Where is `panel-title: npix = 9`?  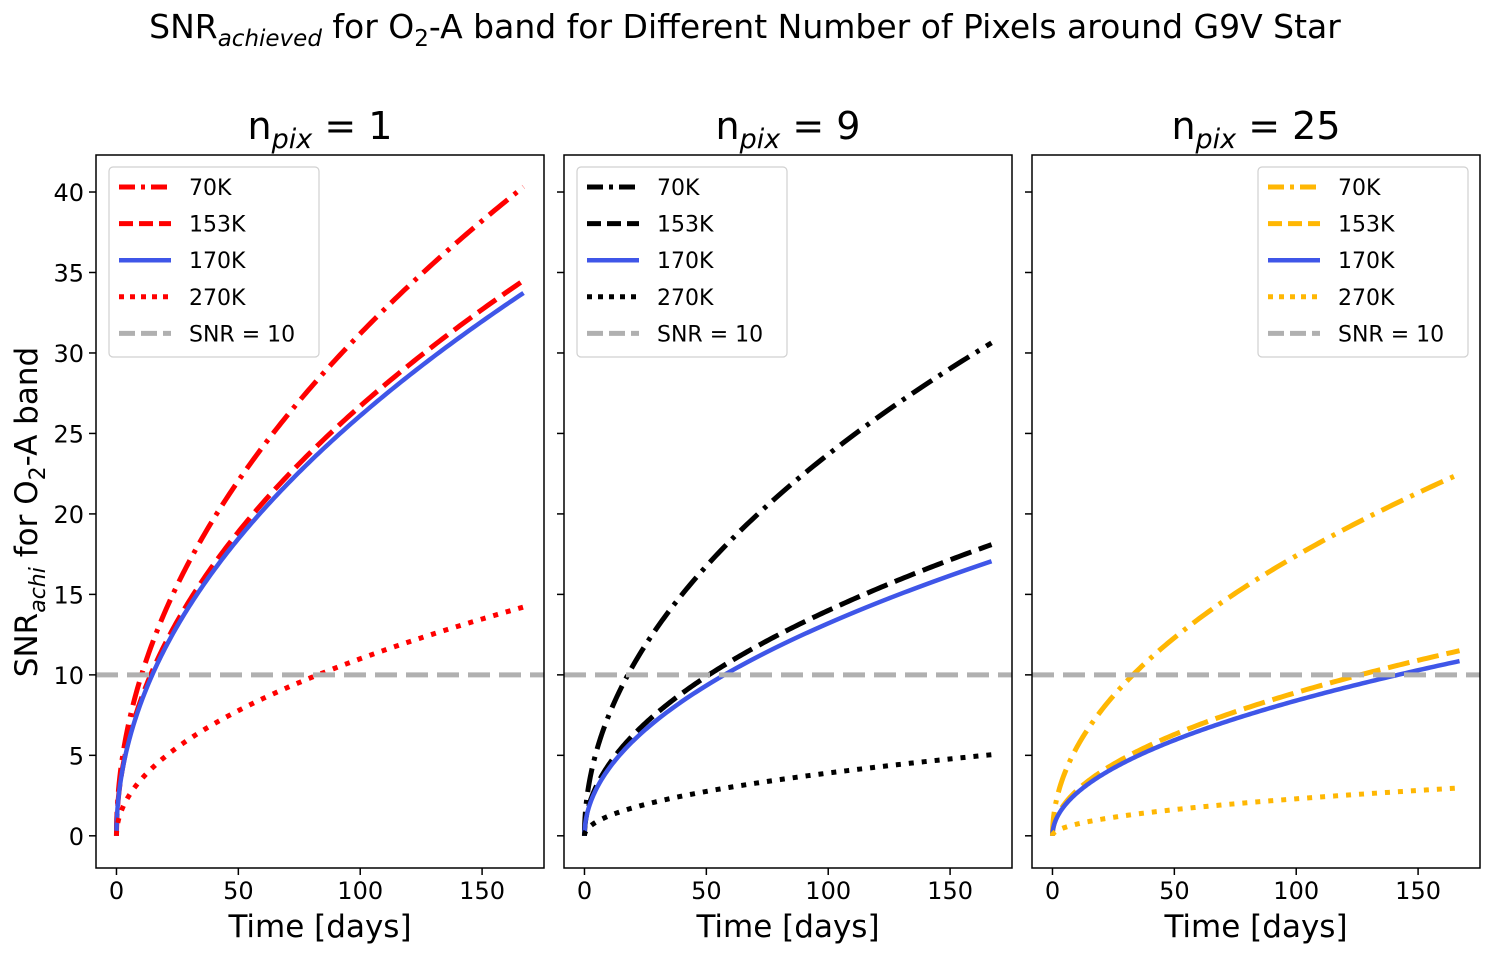 panel-title: npix = 9 is located at coordinates (788, 129).